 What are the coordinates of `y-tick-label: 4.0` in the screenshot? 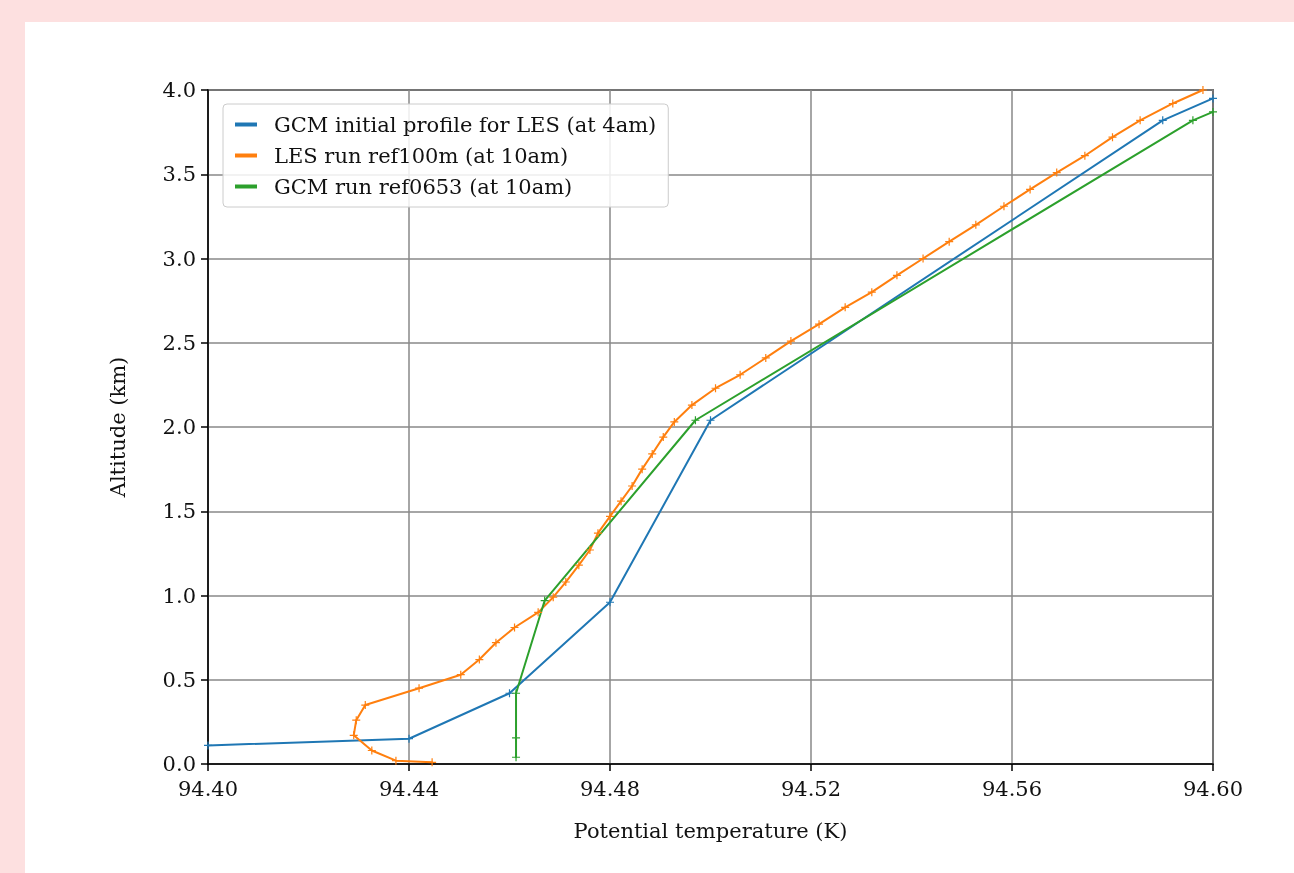 It's located at (179, 90).